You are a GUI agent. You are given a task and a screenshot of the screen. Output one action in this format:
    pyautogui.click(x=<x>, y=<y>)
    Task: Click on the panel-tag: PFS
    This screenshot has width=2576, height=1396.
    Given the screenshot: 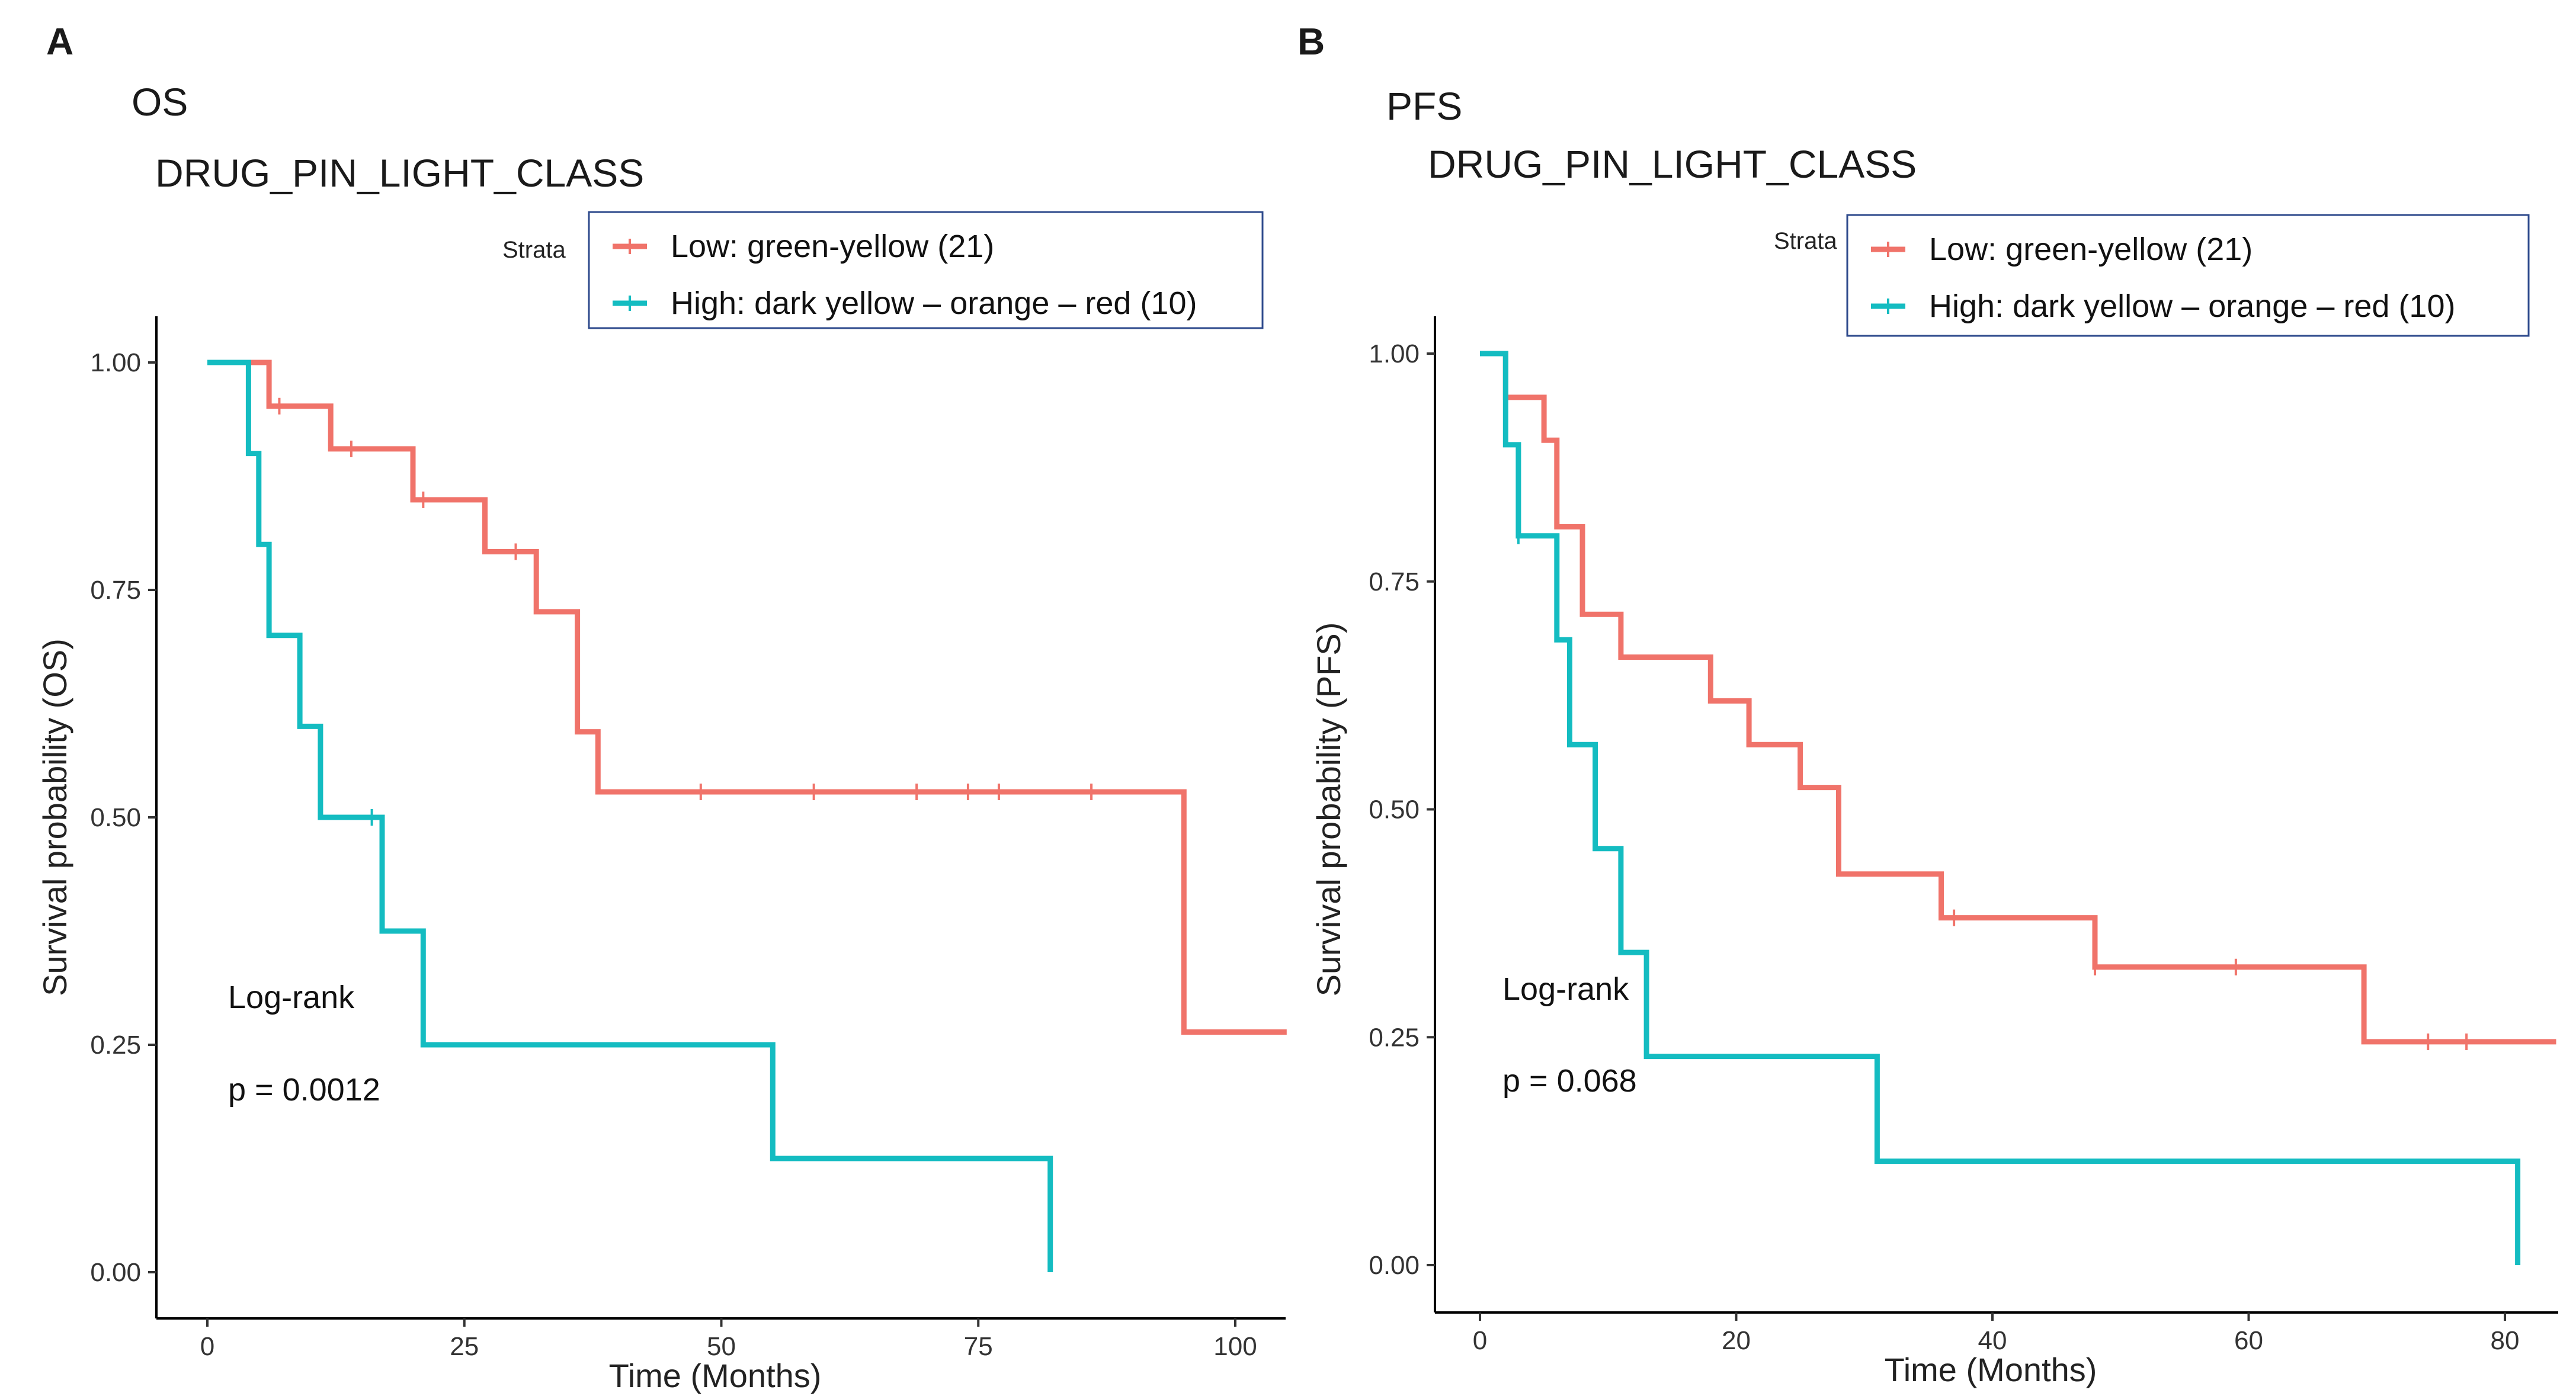 What is the action you would take?
    pyautogui.click(x=1424, y=106)
    